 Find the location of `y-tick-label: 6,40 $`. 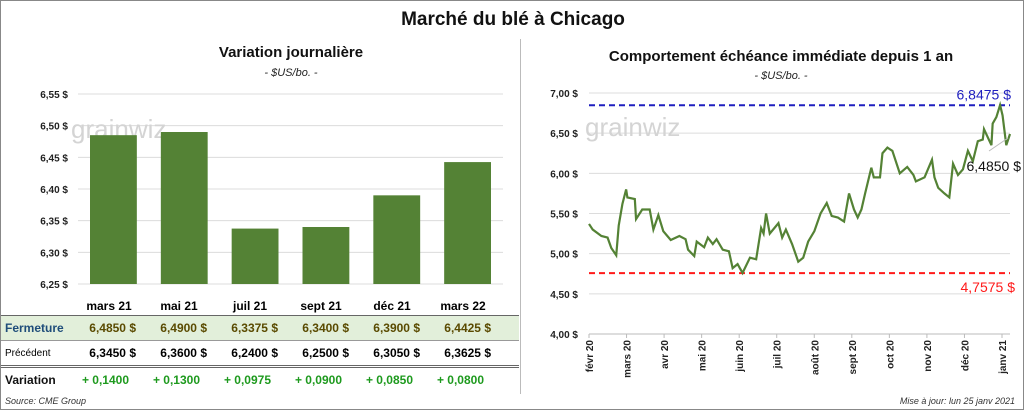

y-tick-label: 6,40 $ is located at coordinates (54, 190).